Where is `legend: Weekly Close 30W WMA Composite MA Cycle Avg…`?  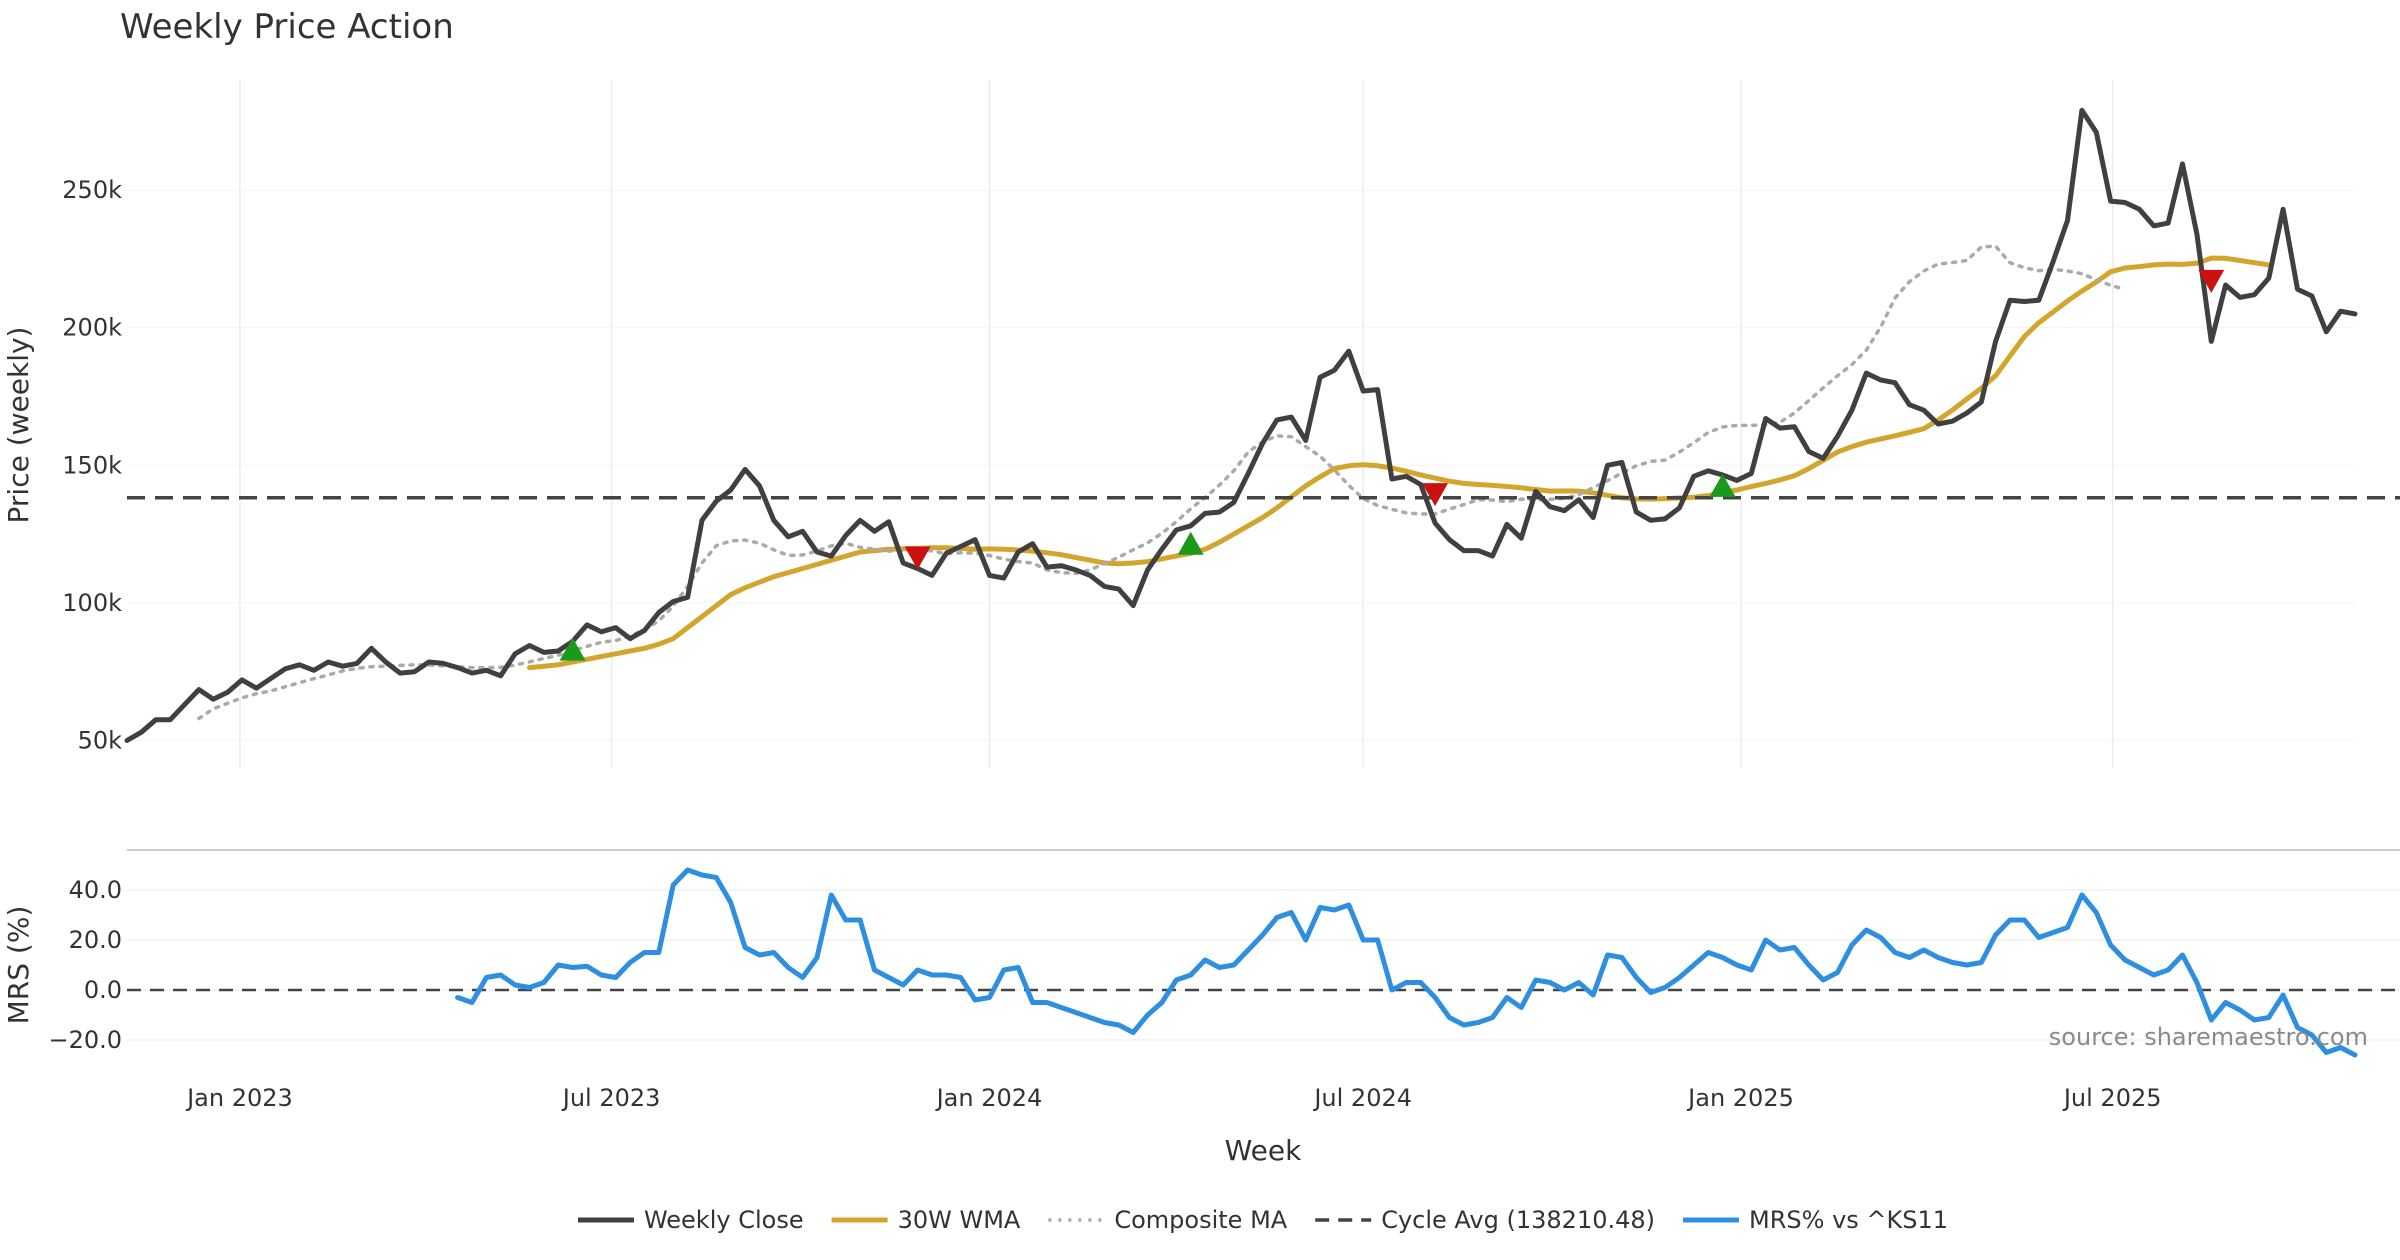
legend: Weekly Close 30W WMA Composite MA Cycle Avg… is located at coordinates (1262, 1220).